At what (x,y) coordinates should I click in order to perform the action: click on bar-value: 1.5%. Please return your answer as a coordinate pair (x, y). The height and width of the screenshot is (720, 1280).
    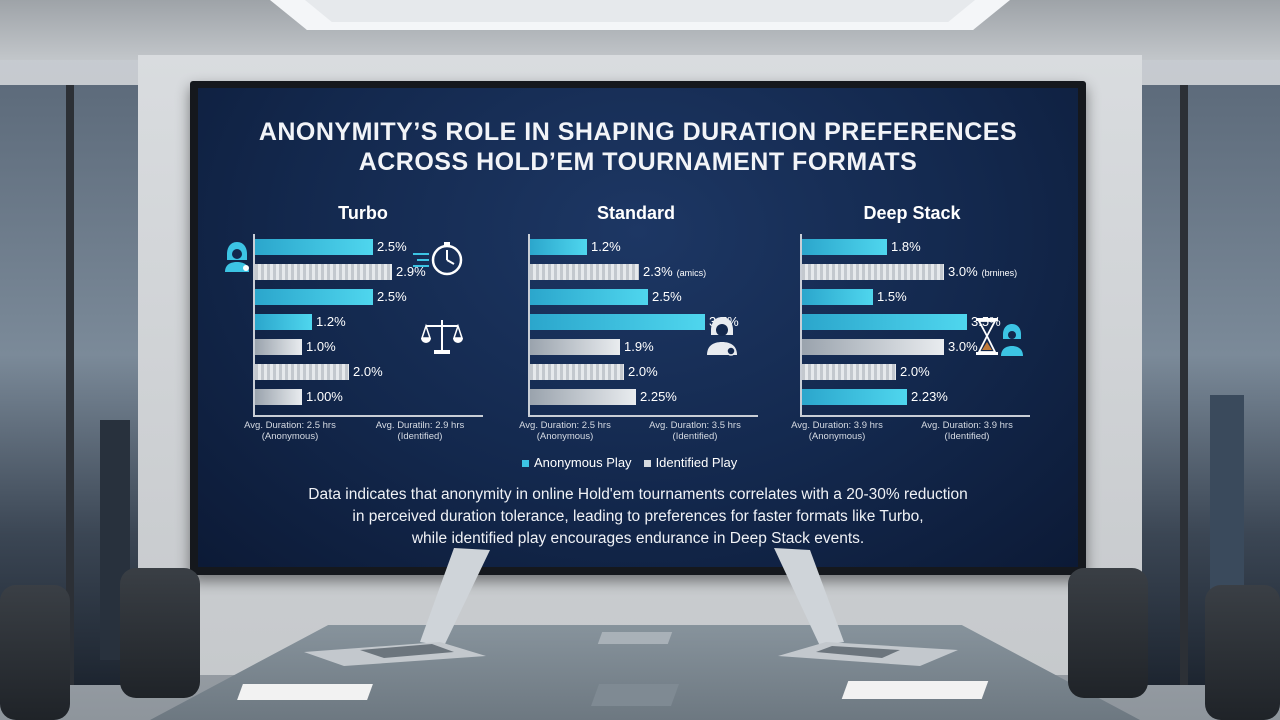
    Looking at the image, I should click on (892, 296).